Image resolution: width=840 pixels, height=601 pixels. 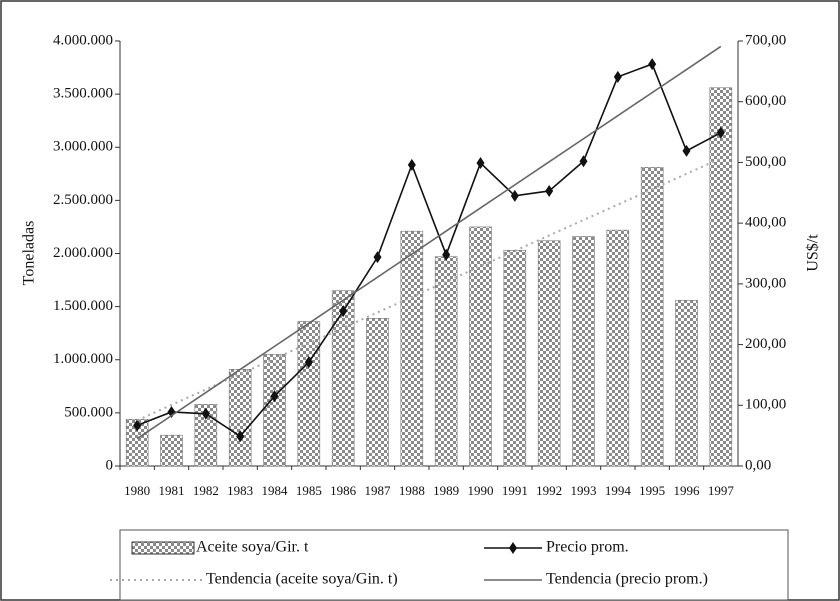 What do you see at coordinates (309, 490) in the screenshot?
I see `x-tick-label: 1985` at bounding box center [309, 490].